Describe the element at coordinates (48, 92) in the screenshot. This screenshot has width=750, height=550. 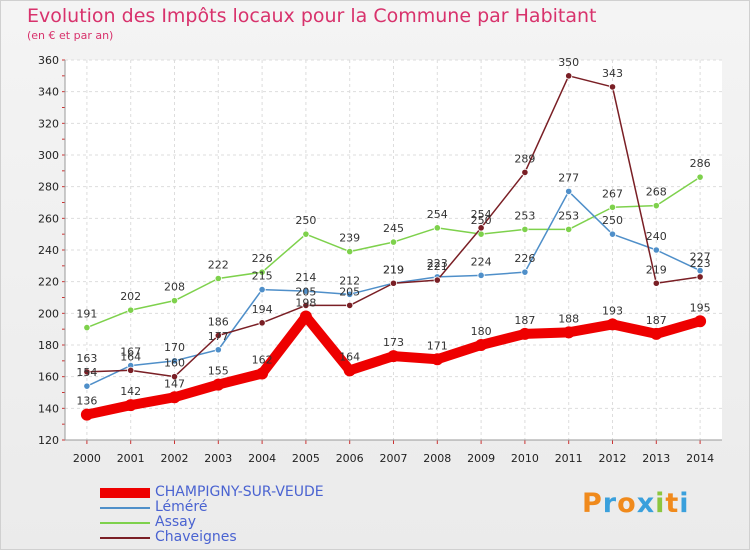
I see `y-tick-label: 340` at that location.